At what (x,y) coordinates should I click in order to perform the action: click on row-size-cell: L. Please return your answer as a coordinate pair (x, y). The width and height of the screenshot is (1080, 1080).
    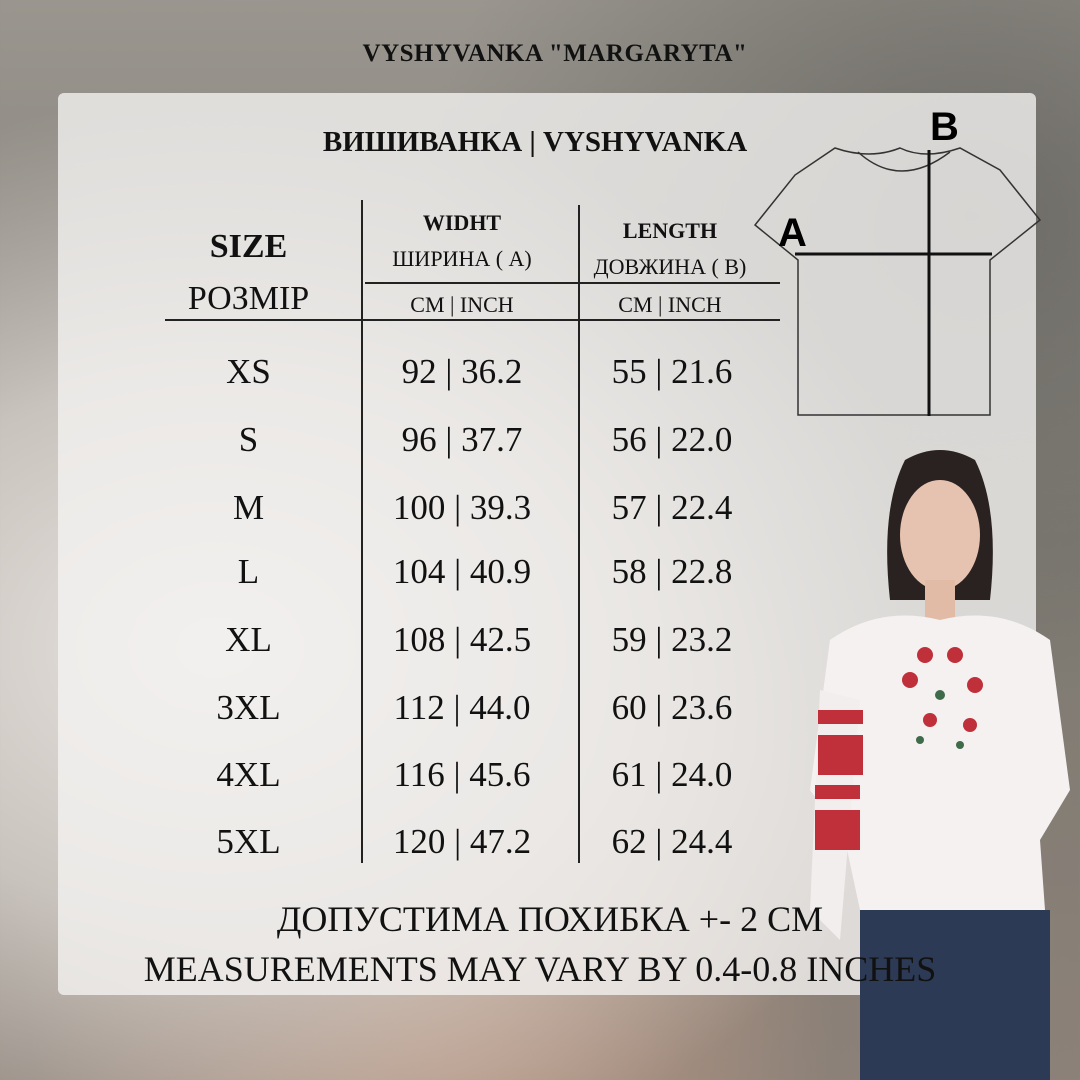
    Looking at the image, I should click on (248, 571).